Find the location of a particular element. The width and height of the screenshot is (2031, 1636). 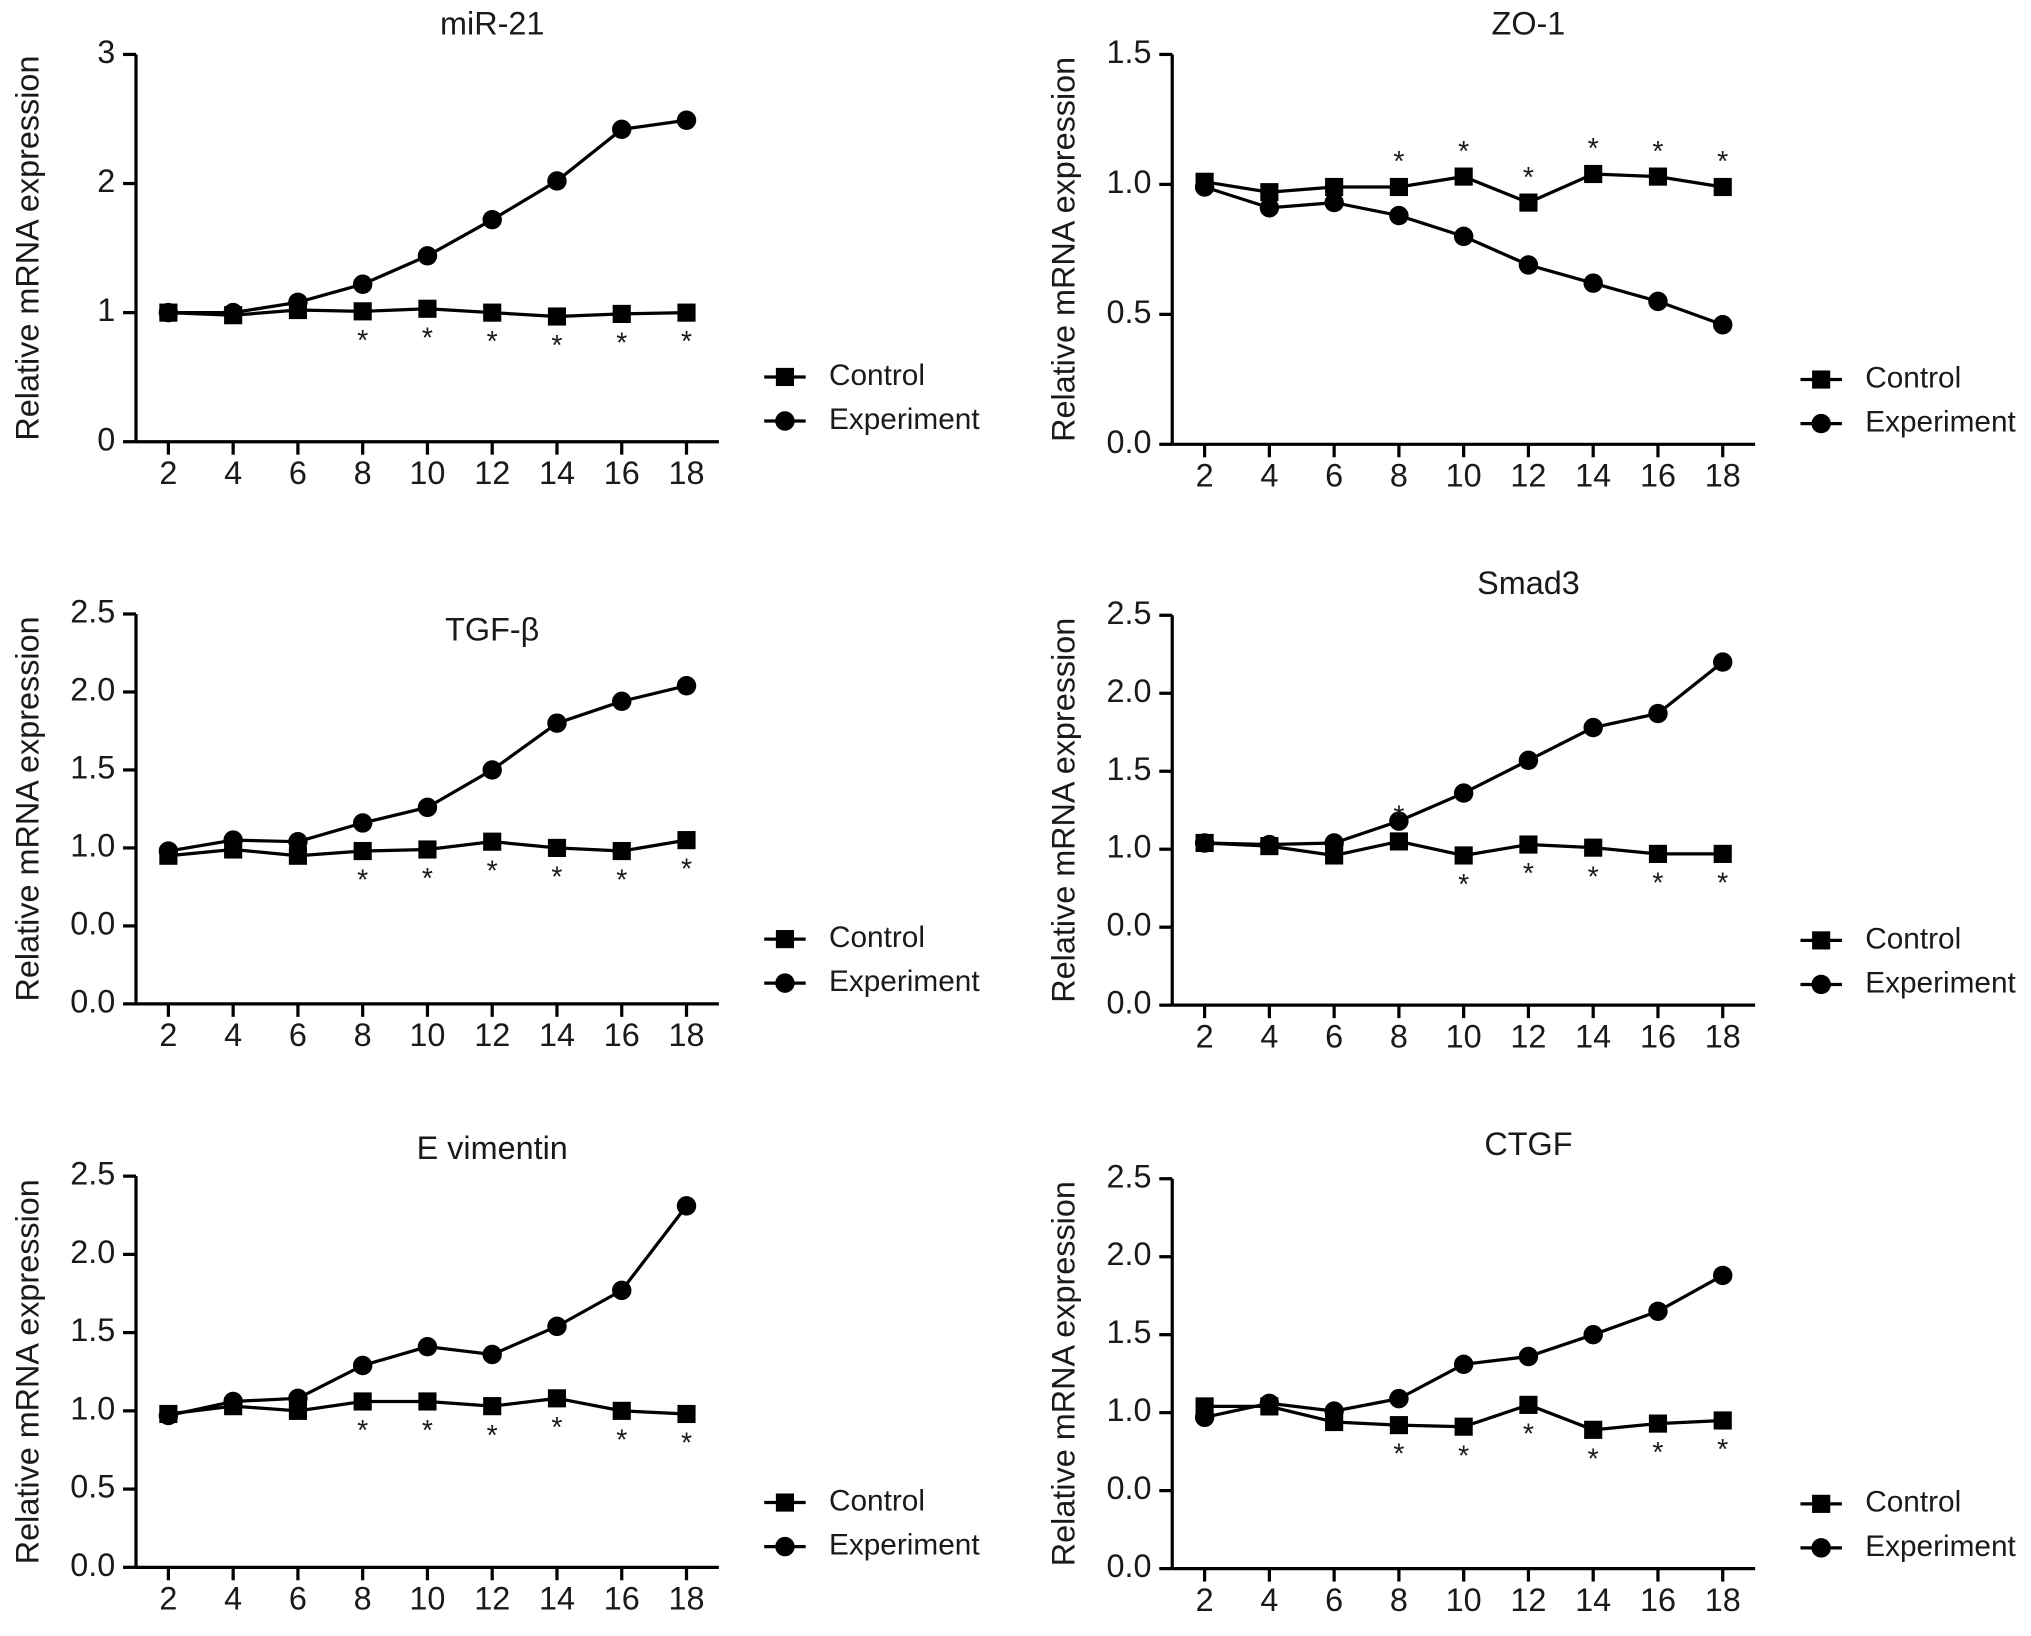

y-tick-label: 2.5 is located at coordinates (92, 612).